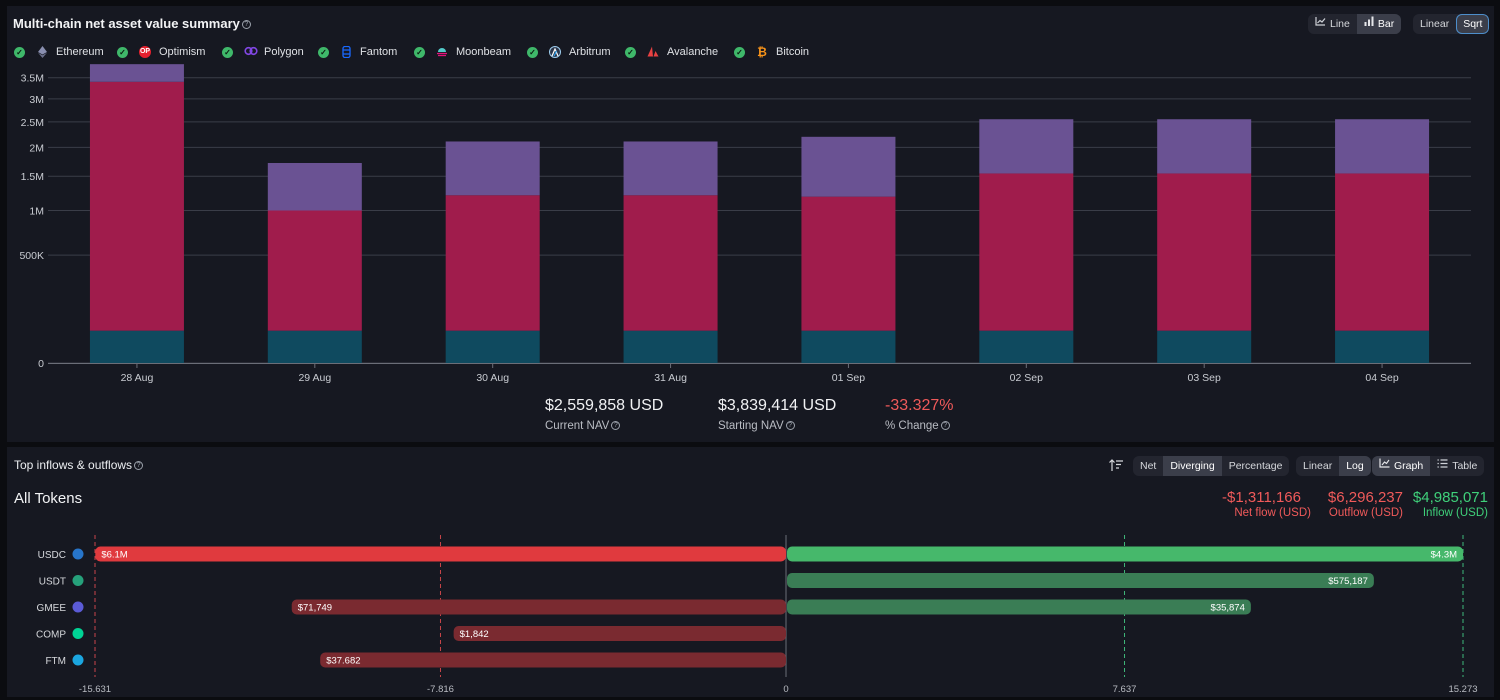 The image size is (1500, 700). Describe the element at coordinates (114, 555) in the screenshot. I see `outflow-bar-label: $6.1M` at that location.